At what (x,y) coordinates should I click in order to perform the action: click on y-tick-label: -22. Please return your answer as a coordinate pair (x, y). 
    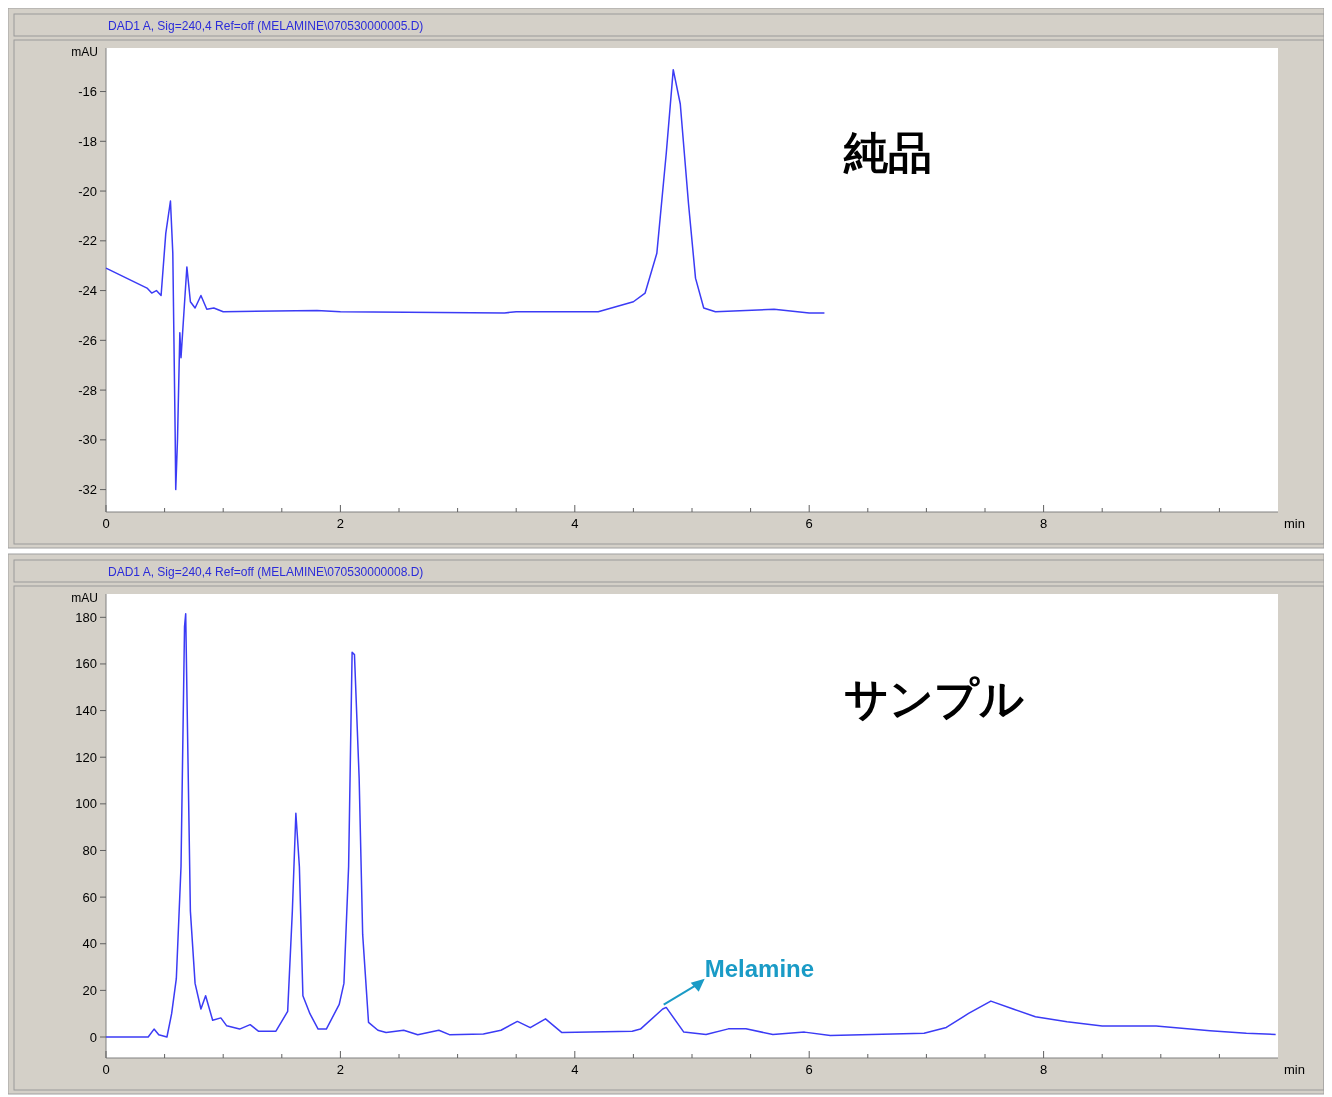
    Looking at the image, I should click on (87, 241).